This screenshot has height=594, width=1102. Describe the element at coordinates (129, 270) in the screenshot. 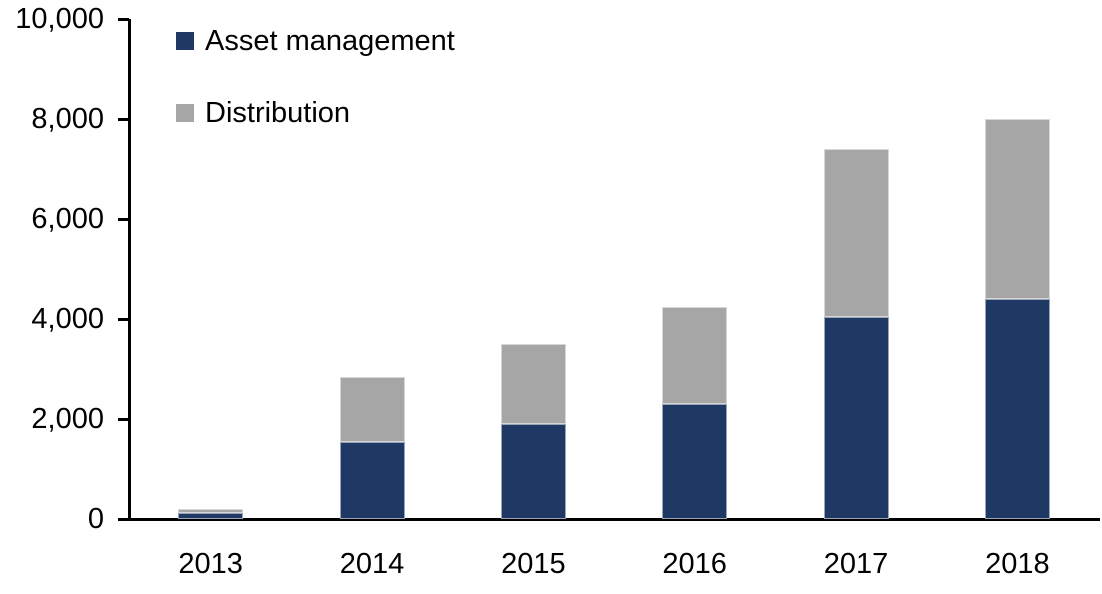

I see `y-axis-line` at that location.